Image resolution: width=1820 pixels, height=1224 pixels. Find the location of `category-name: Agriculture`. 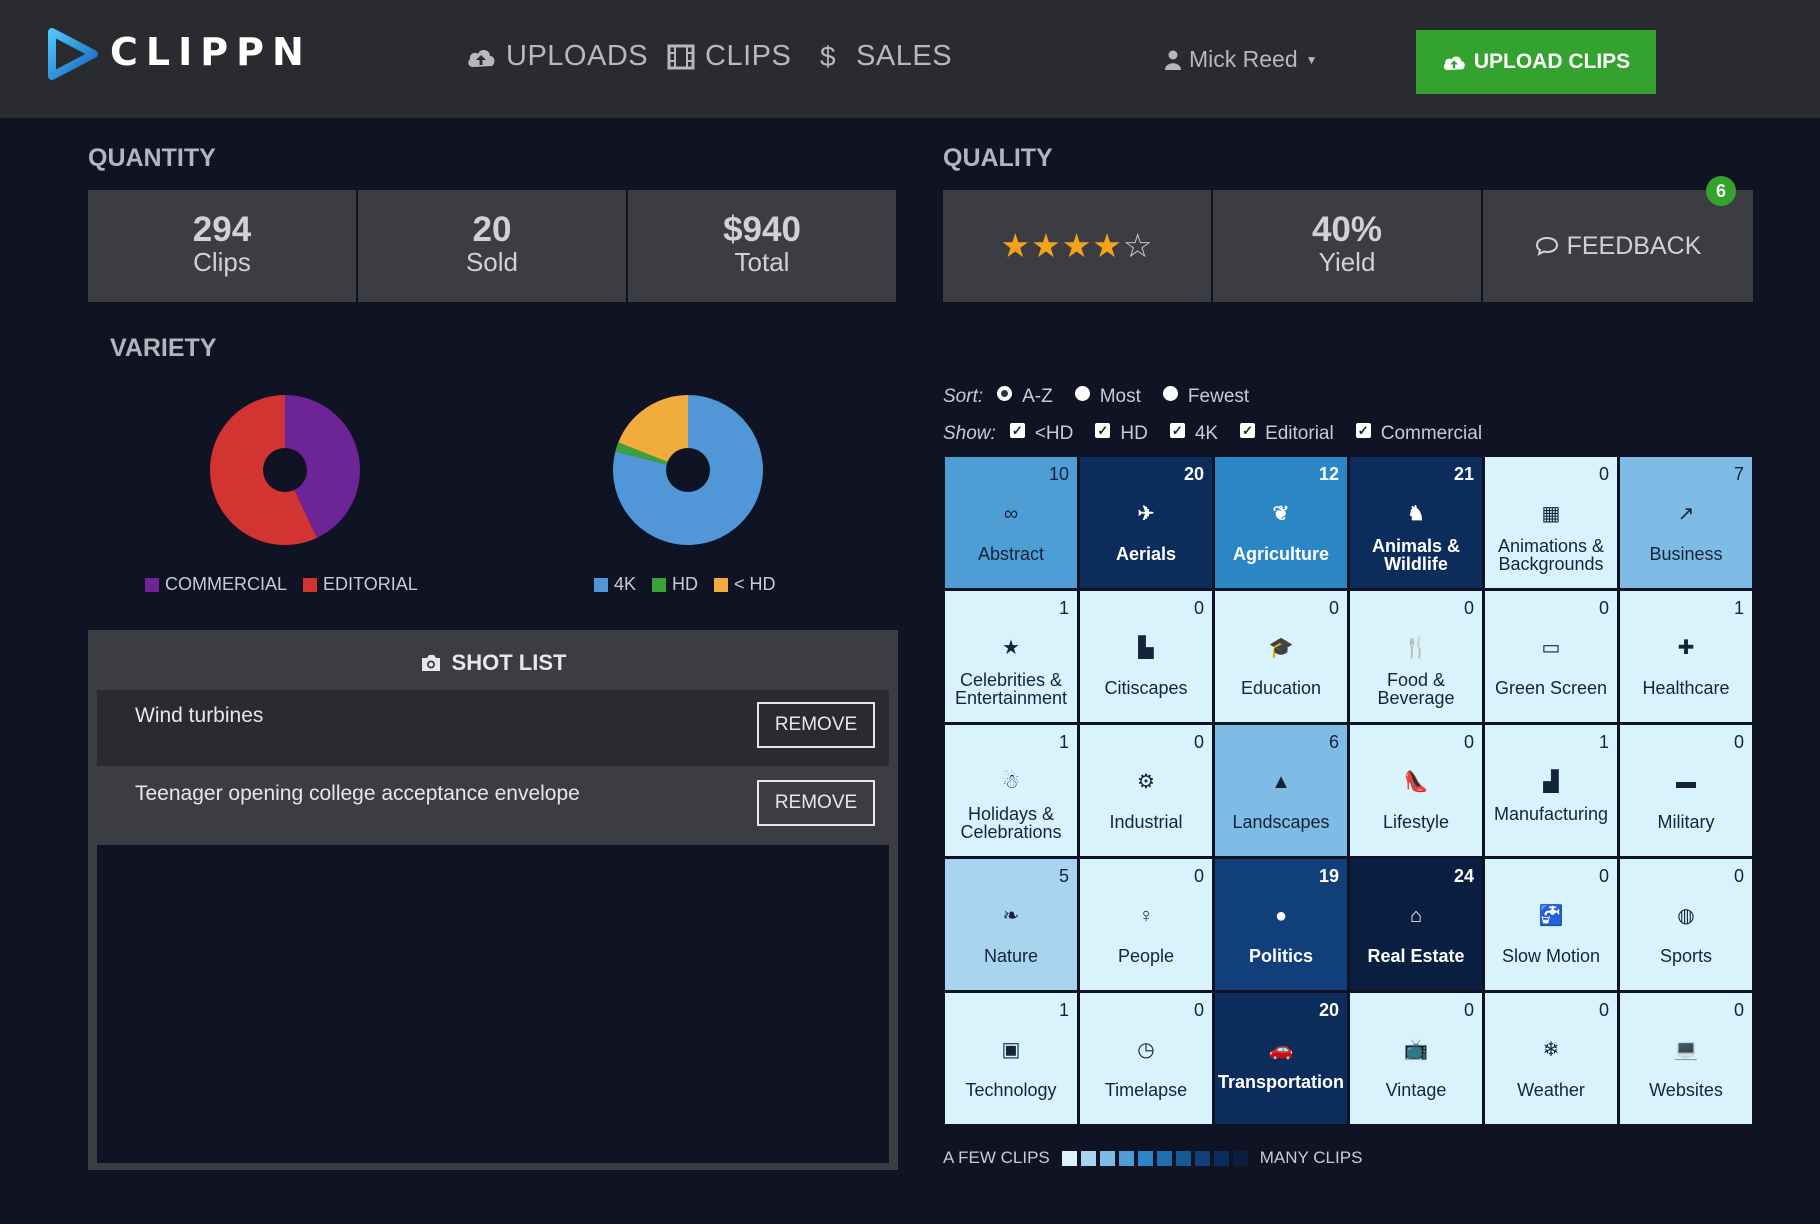

category-name: Agriculture is located at coordinates (1280, 554).